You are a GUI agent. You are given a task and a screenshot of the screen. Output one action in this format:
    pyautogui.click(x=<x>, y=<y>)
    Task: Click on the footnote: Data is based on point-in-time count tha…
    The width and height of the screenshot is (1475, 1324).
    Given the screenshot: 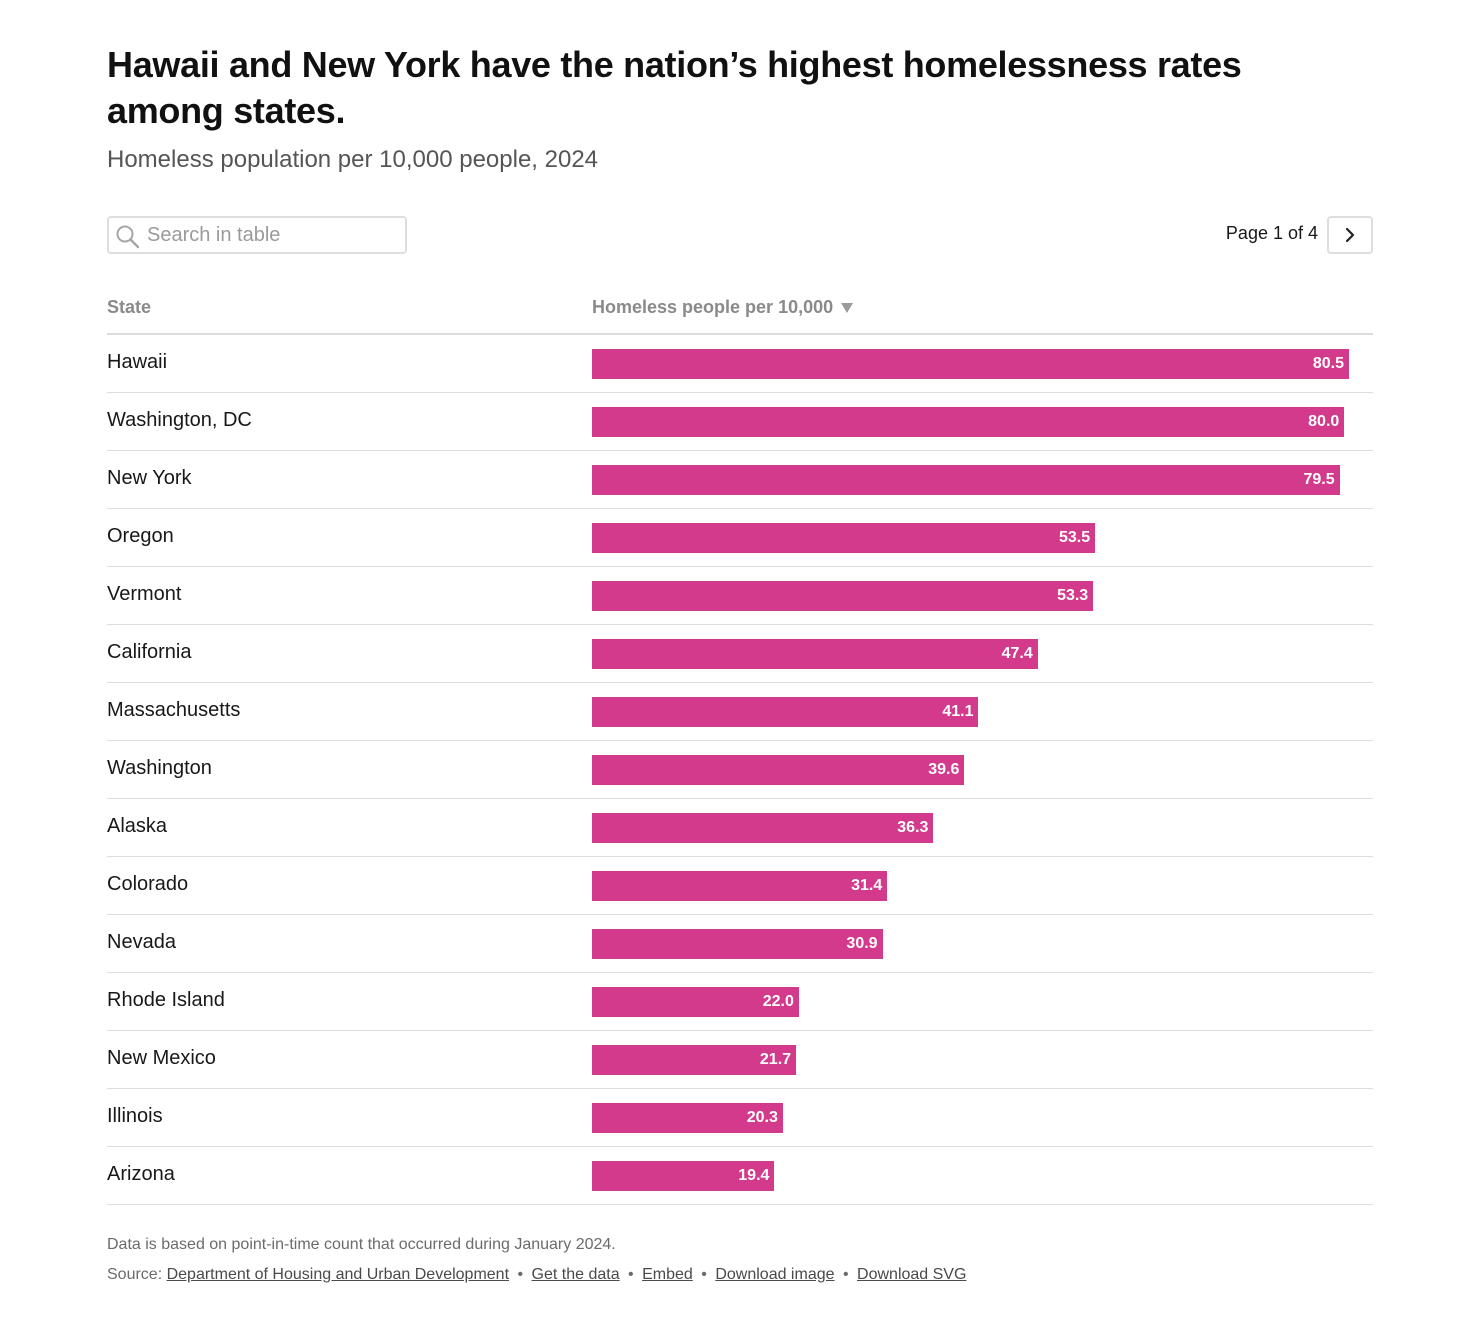 What is the action you would take?
    pyautogui.click(x=361, y=1244)
    